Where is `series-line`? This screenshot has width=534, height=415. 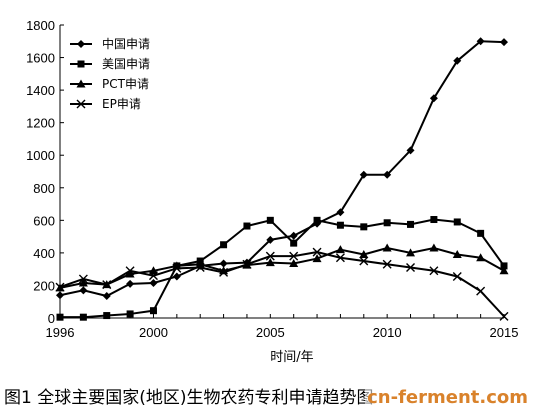
series-line is located at coordinates (282, 267).